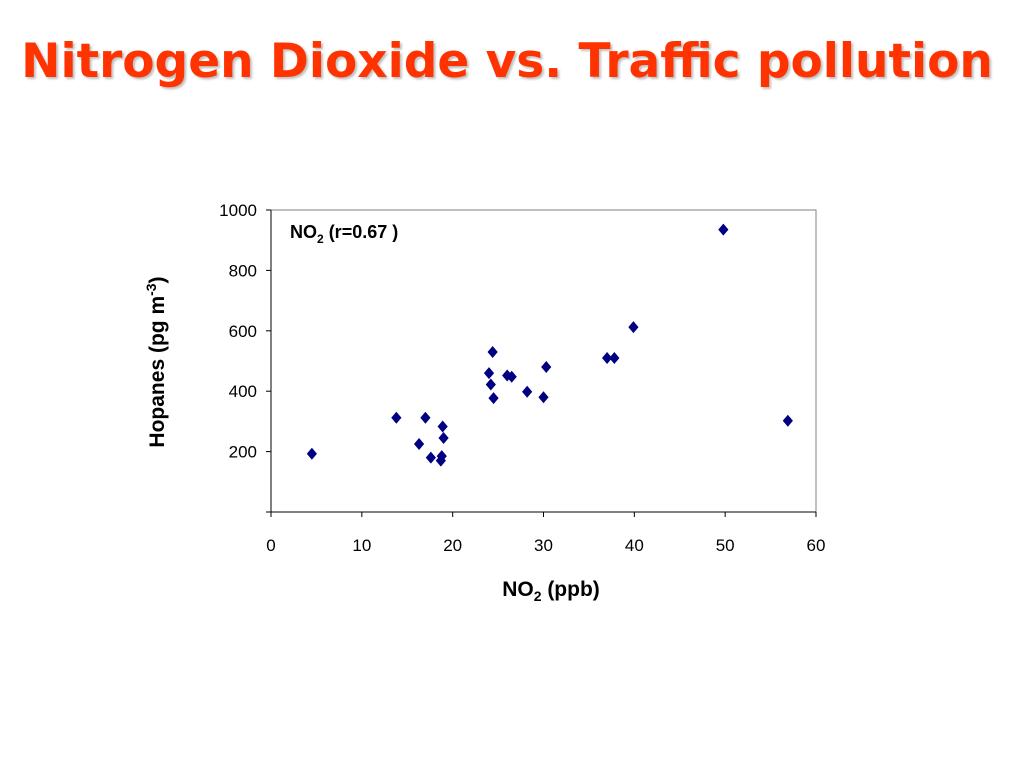 This screenshot has height=768, width=1024. What do you see at coordinates (243, 452) in the screenshot?
I see `y-tick-label: 200` at bounding box center [243, 452].